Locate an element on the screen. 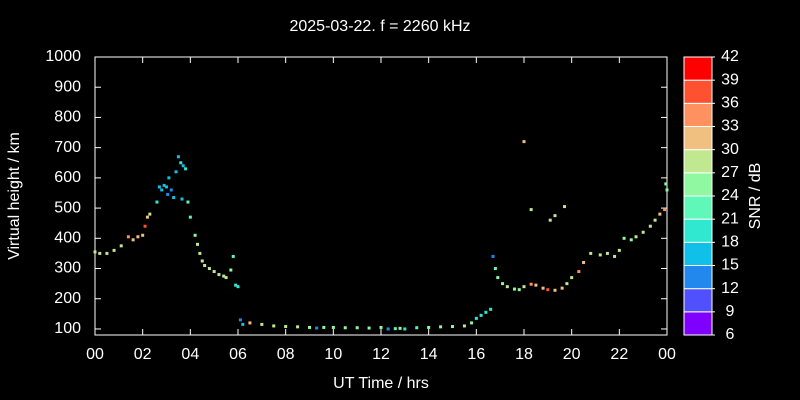  colorbar-tick-label: 42 is located at coordinates (730, 56).